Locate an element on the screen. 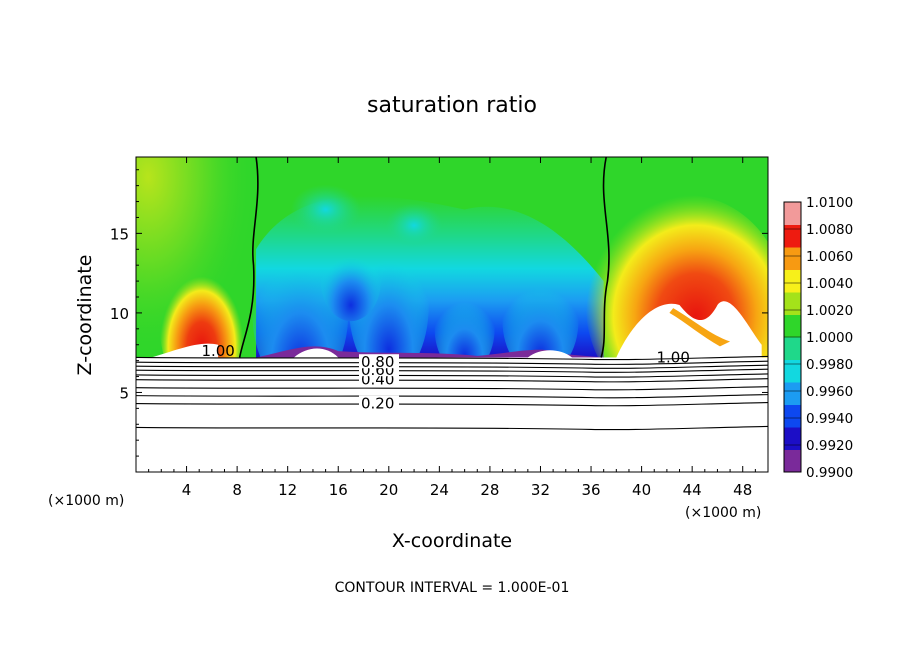 This screenshot has height=654, width=904. x-tick-label: 20 is located at coordinates (388, 490).